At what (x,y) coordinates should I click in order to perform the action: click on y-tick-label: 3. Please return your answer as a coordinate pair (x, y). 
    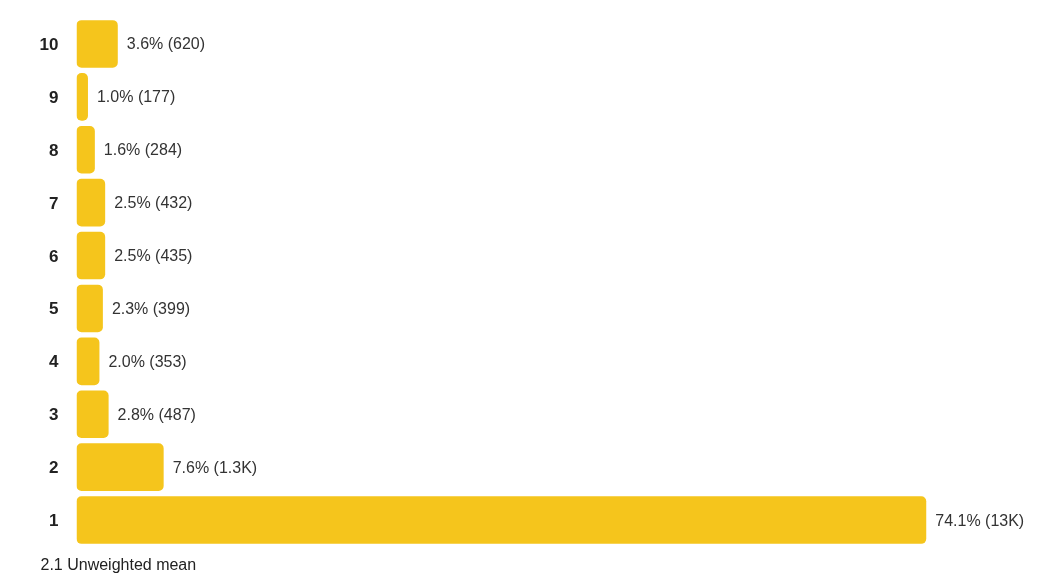
    Looking at the image, I should click on (54, 415).